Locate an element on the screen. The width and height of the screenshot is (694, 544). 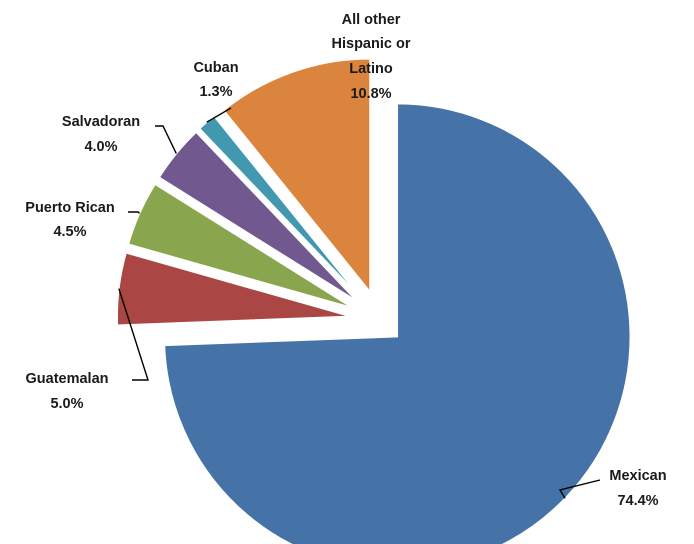
slice-salvadoran is located at coordinates (258, 216).